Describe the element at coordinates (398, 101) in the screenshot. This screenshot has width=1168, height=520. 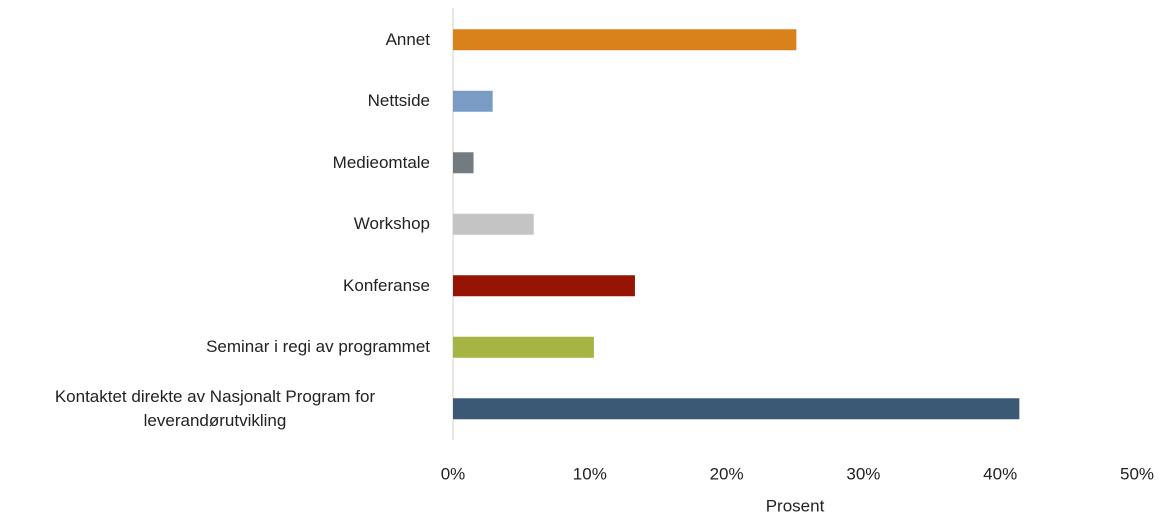
I see `y-tick-label: Nettside` at that location.